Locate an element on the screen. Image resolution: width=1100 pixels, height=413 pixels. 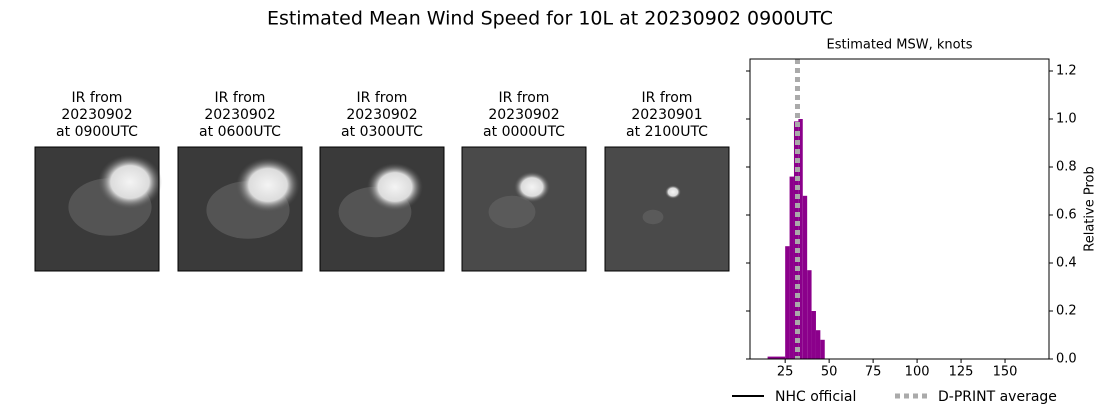
panel-title: at 0300UTC is located at coordinates (382, 132).